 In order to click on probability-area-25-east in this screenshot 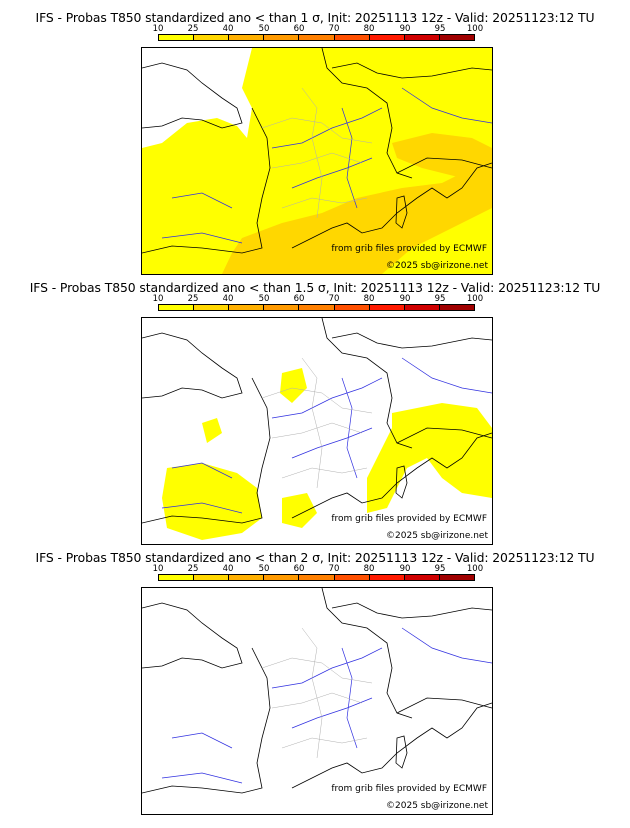, I will do `click(442, 155)`.